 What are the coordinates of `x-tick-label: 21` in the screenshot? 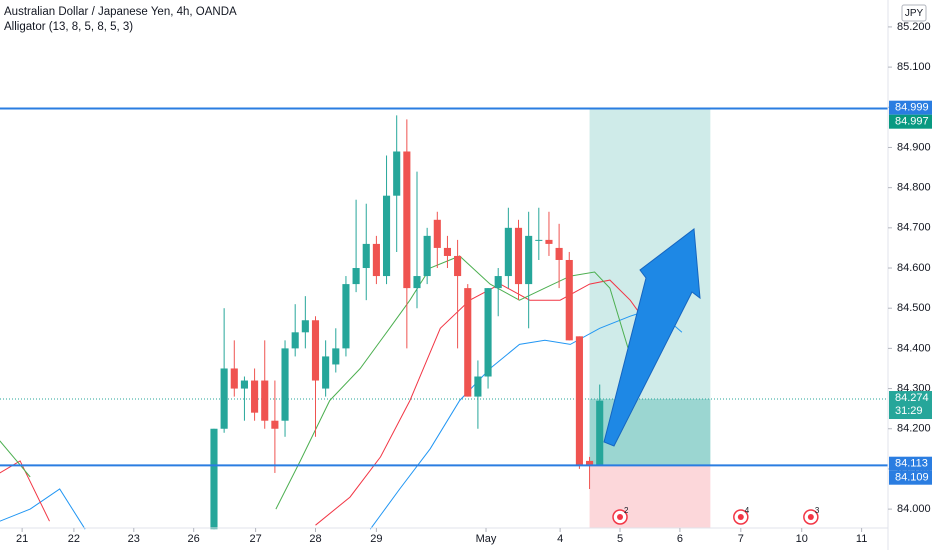 It's located at (22, 539).